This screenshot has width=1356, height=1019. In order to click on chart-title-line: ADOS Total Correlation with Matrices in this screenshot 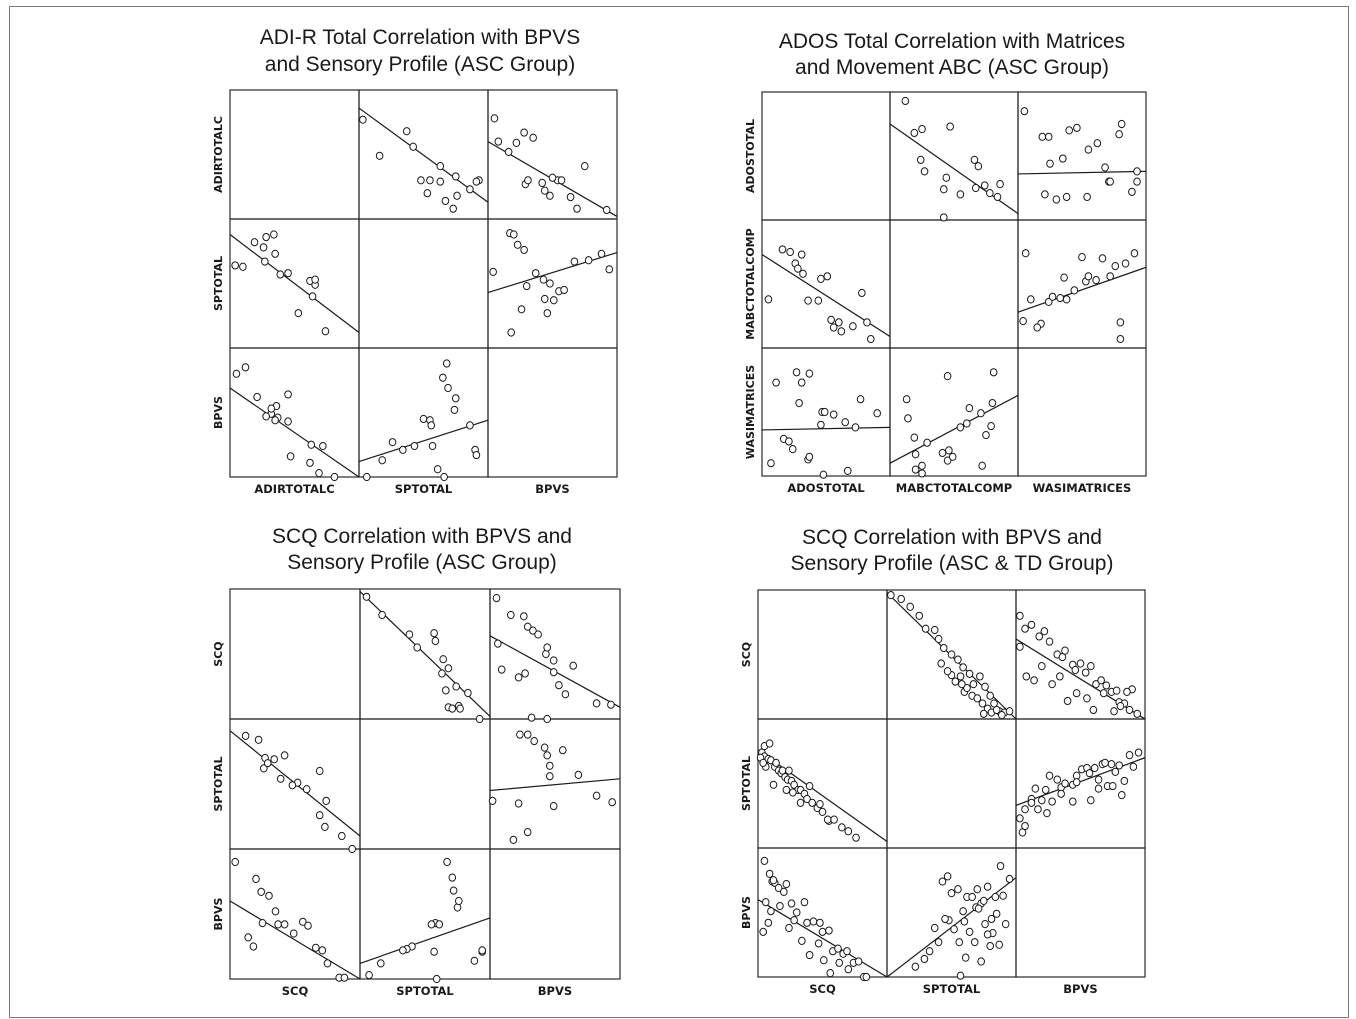, I will do `click(952, 41)`.